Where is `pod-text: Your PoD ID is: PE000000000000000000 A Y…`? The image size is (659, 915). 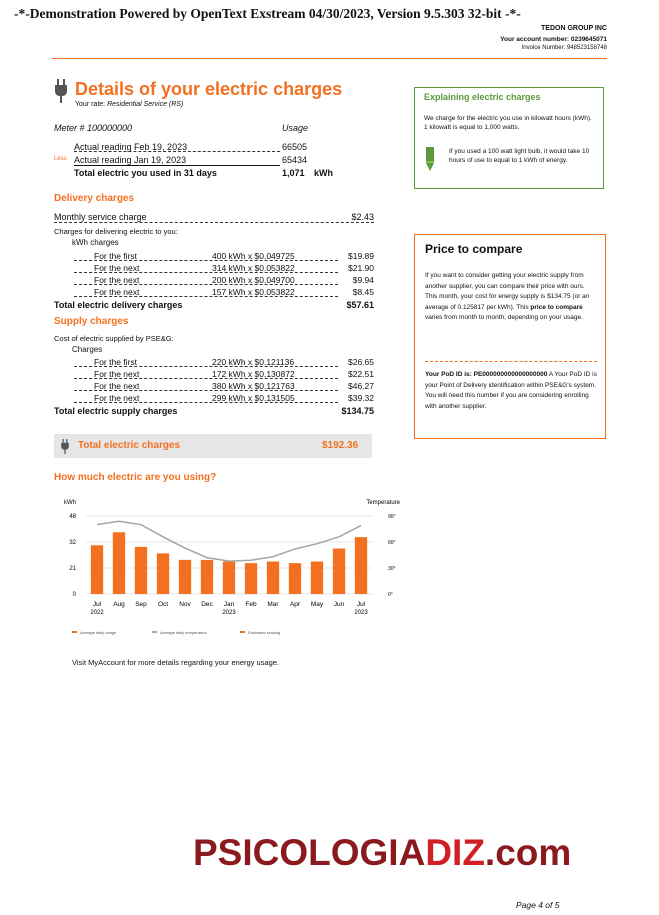 pod-text: Your PoD ID is: PE000000000000000000 A Y… is located at coordinates (511, 390).